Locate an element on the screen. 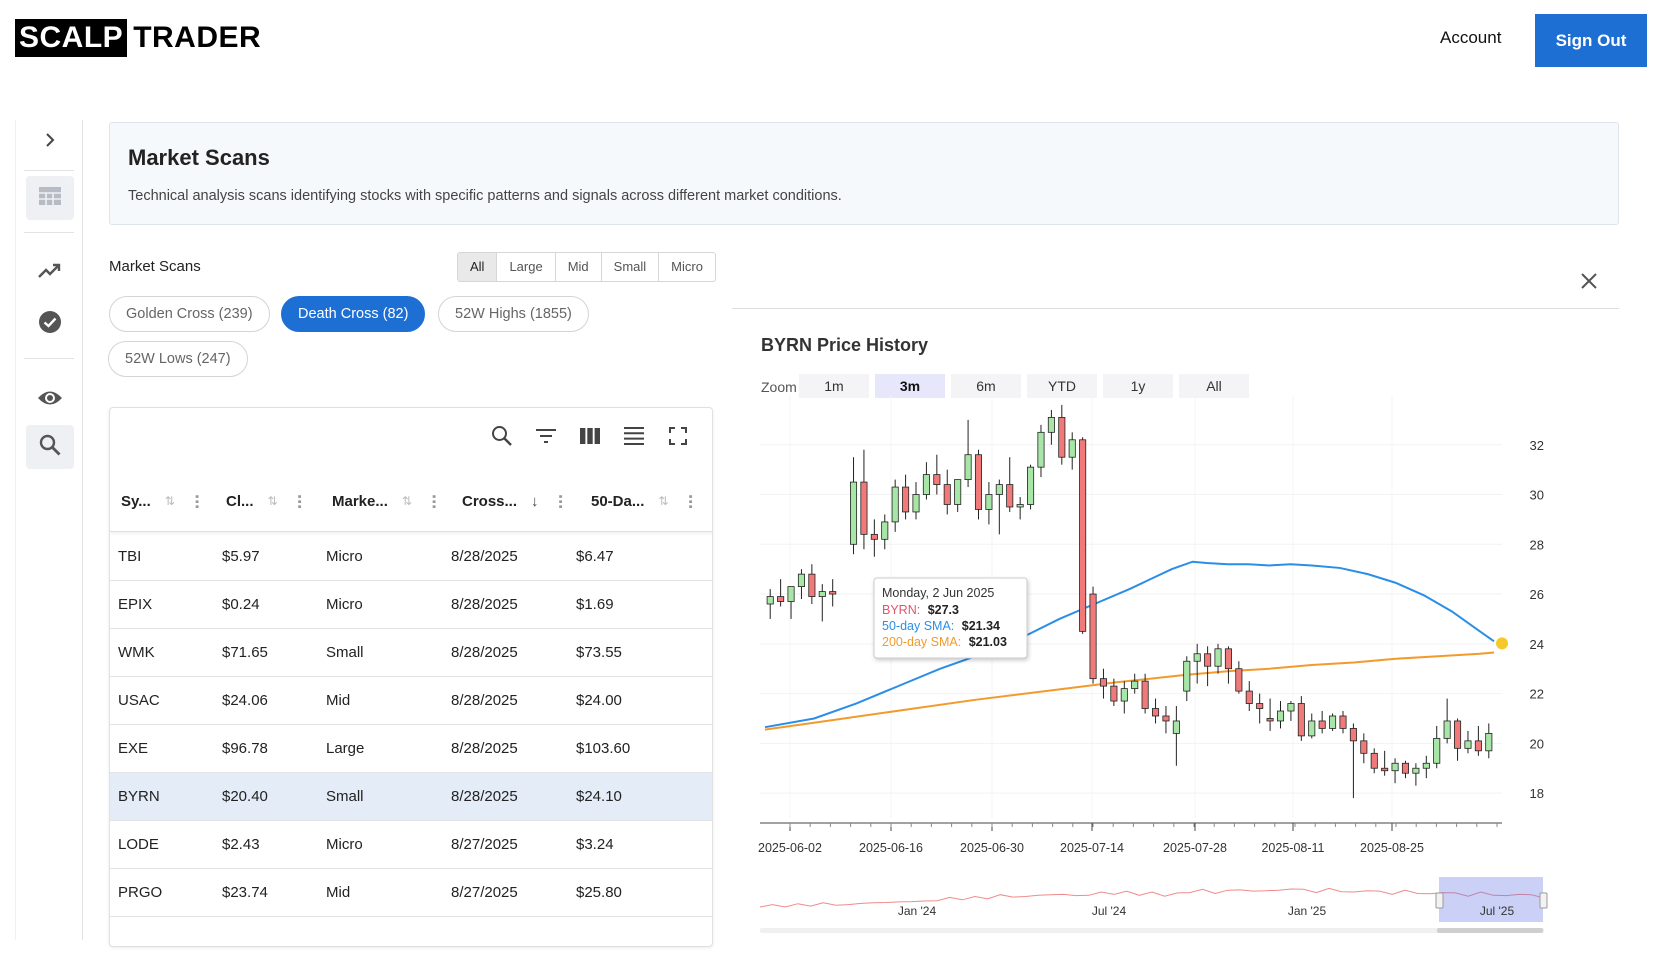  table-row: PRGO $23.74 Mid 8/27/2025 $25.80 is located at coordinates (411, 893).